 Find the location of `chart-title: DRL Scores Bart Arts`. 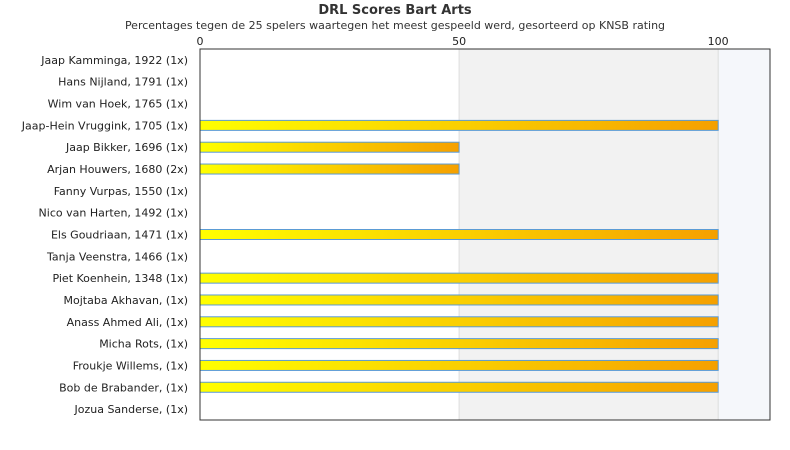

chart-title: DRL Scores Bart Arts is located at coordinates (395, 10).